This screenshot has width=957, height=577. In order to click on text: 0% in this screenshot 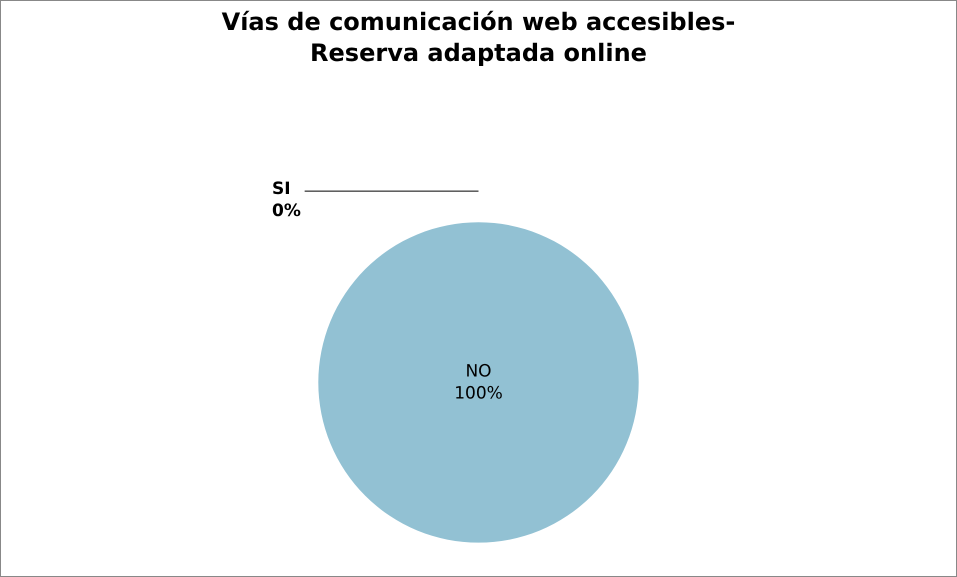, I will do `click(286, 211)`.